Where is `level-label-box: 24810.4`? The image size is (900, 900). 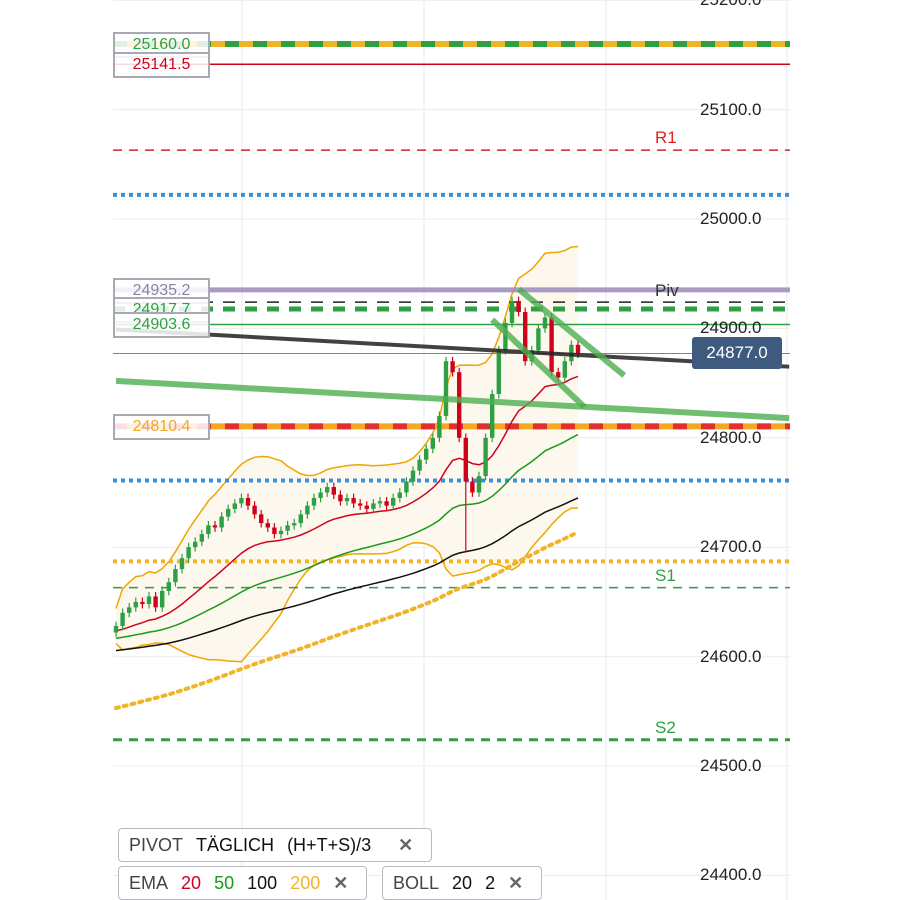
level-label-box: 24810.4 is located at coordinates (161, 427).